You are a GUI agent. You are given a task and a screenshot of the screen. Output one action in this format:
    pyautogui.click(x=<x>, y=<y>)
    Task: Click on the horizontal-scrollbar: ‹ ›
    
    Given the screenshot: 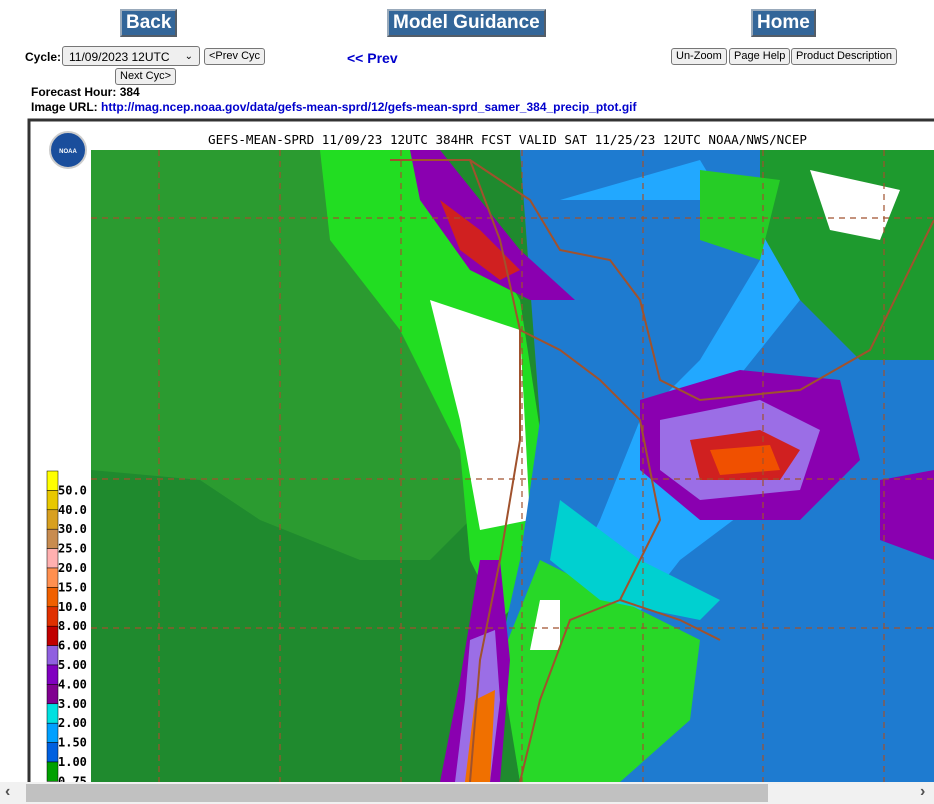 What is the action you would take?
    pyautogui.click(x=467, y=793)
    